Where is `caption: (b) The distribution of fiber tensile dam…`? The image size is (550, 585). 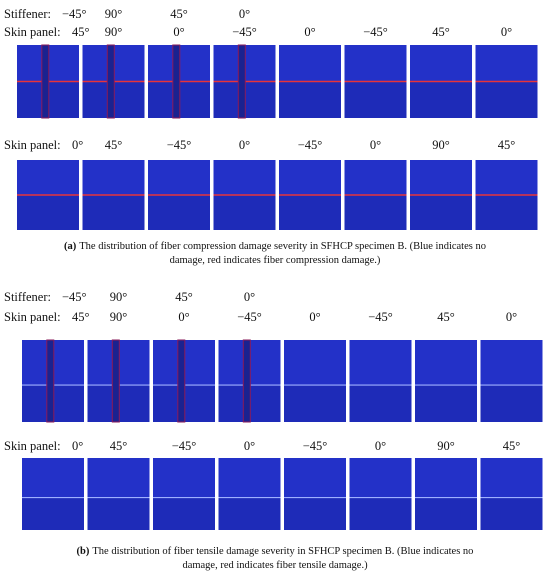
caption: (b) The distribution of fiber tensile dam… is located at coordinates (275, 559).